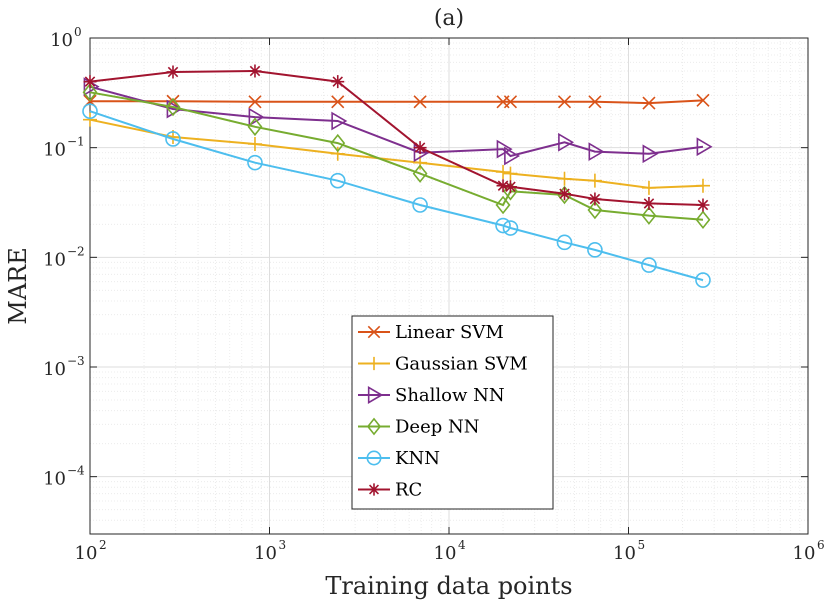 The width and height of the screenshot is (830, 604). Describe the element at coordinates (461, 364) in the screenshot. I see `legend-label: Gaussian SVM` at that location.